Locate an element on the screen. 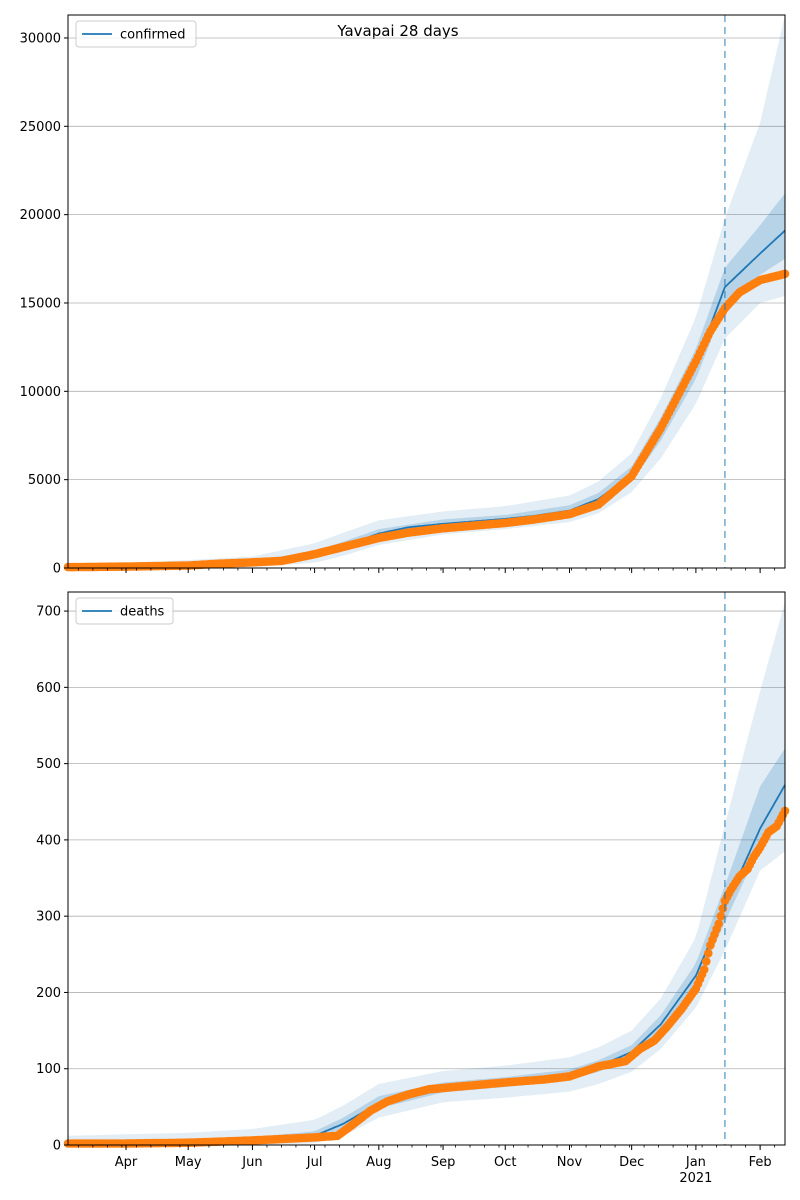  confirmed-legend-box is located at coordinates (136, 34).